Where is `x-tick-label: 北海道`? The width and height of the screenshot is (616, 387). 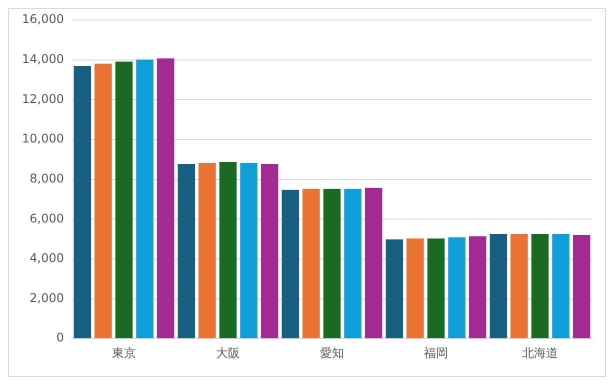 x-tick-label: 北海道 is located at coordinates (540, 353).